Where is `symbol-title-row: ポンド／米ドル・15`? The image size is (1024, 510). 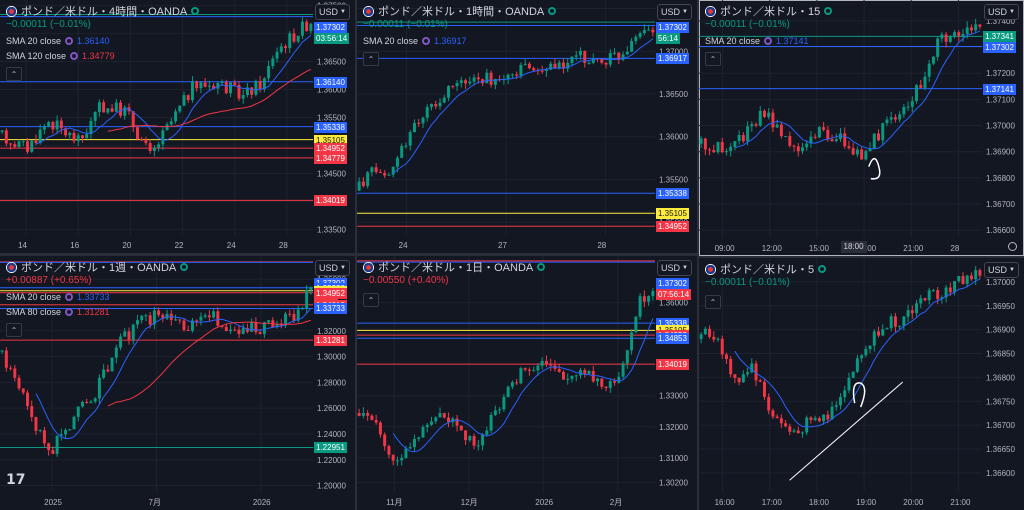 symbol-title-row: ポンド／米ドル・15 is located at coordinates (769, 11).